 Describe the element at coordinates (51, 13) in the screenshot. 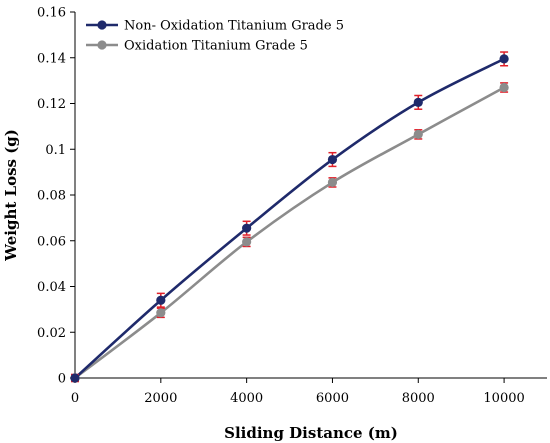

I see `y-tick-label: 0.16` at that location.